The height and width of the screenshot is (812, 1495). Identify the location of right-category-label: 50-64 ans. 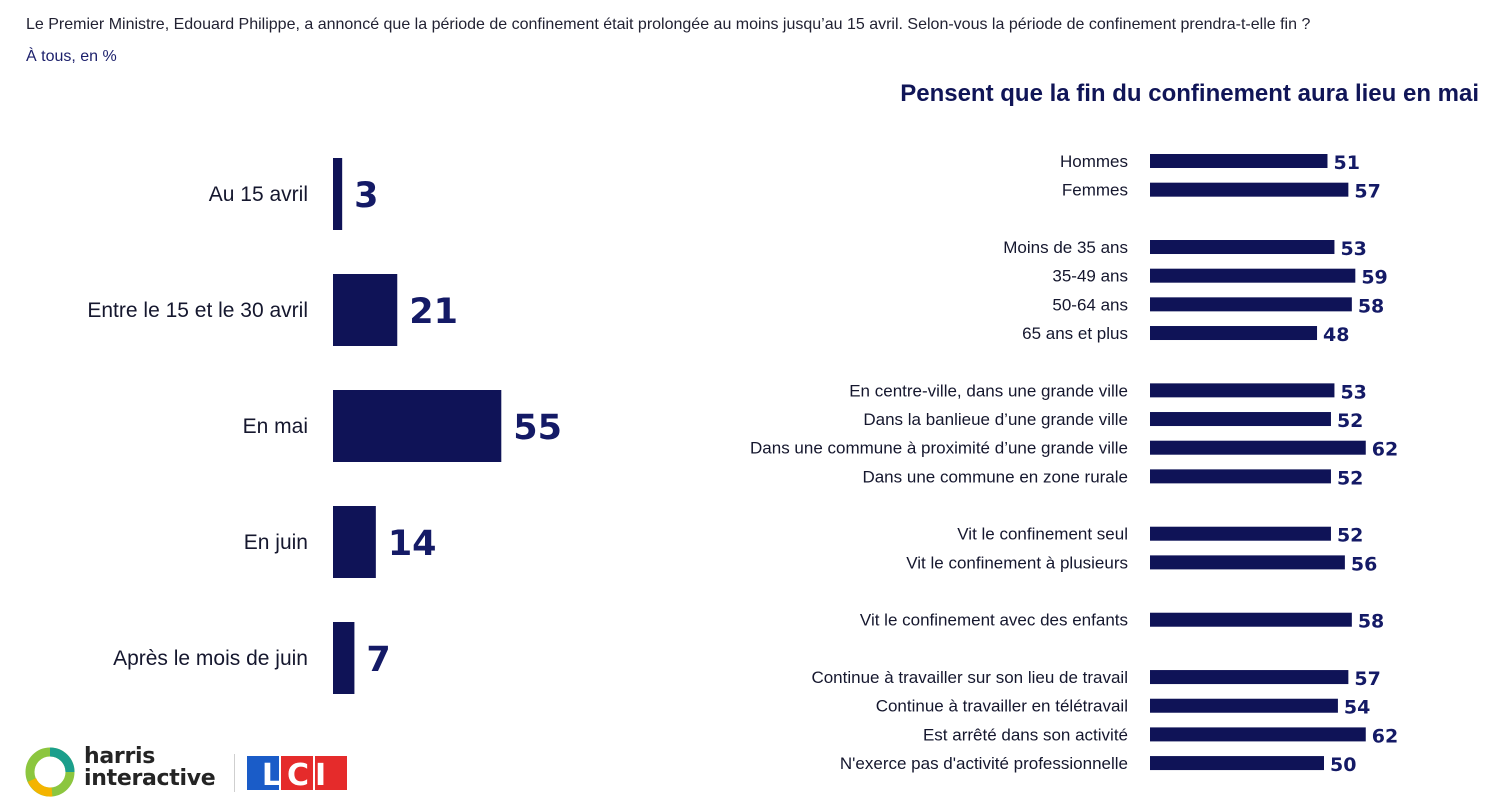
(1090, 304).